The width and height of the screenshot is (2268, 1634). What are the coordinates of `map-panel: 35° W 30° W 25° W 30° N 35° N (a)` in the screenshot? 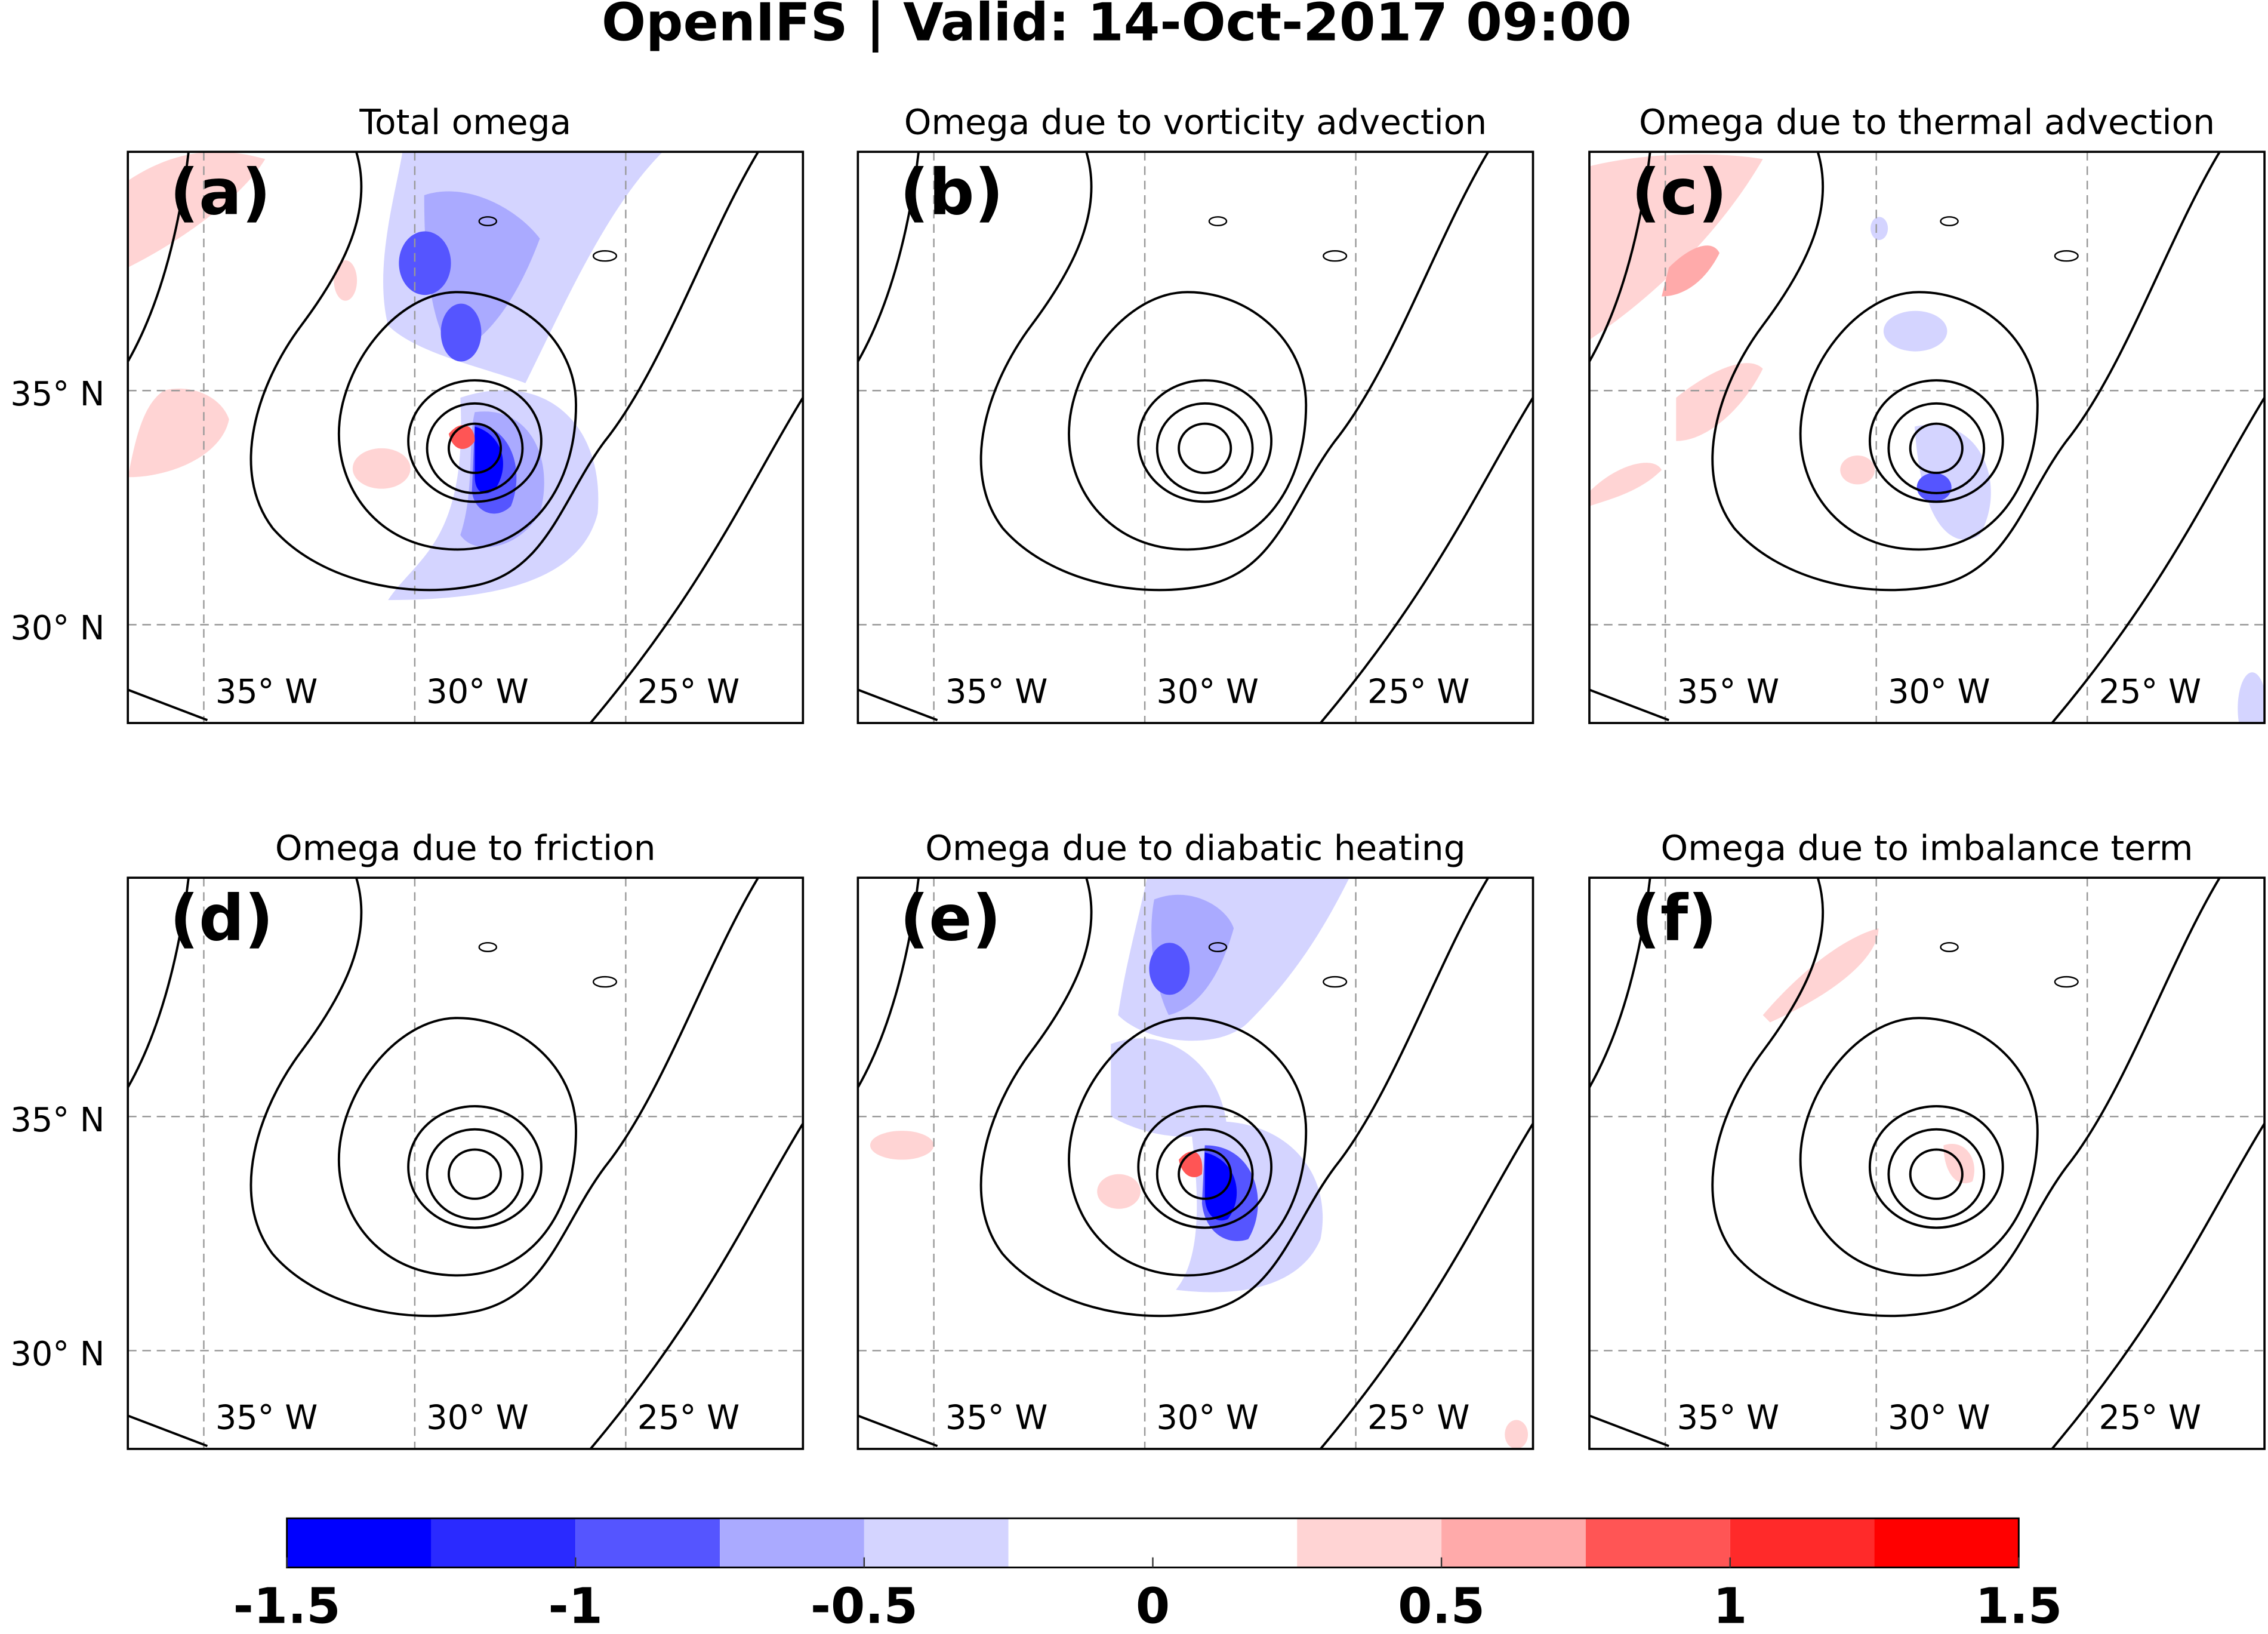 It's located at (407, 437).